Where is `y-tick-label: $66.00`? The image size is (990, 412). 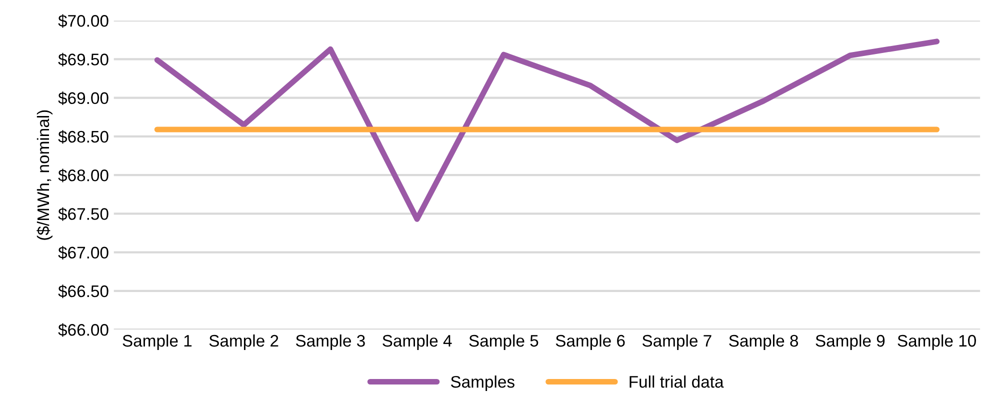
y-tick-label: $66.00 is located at coordinates (83, 330).